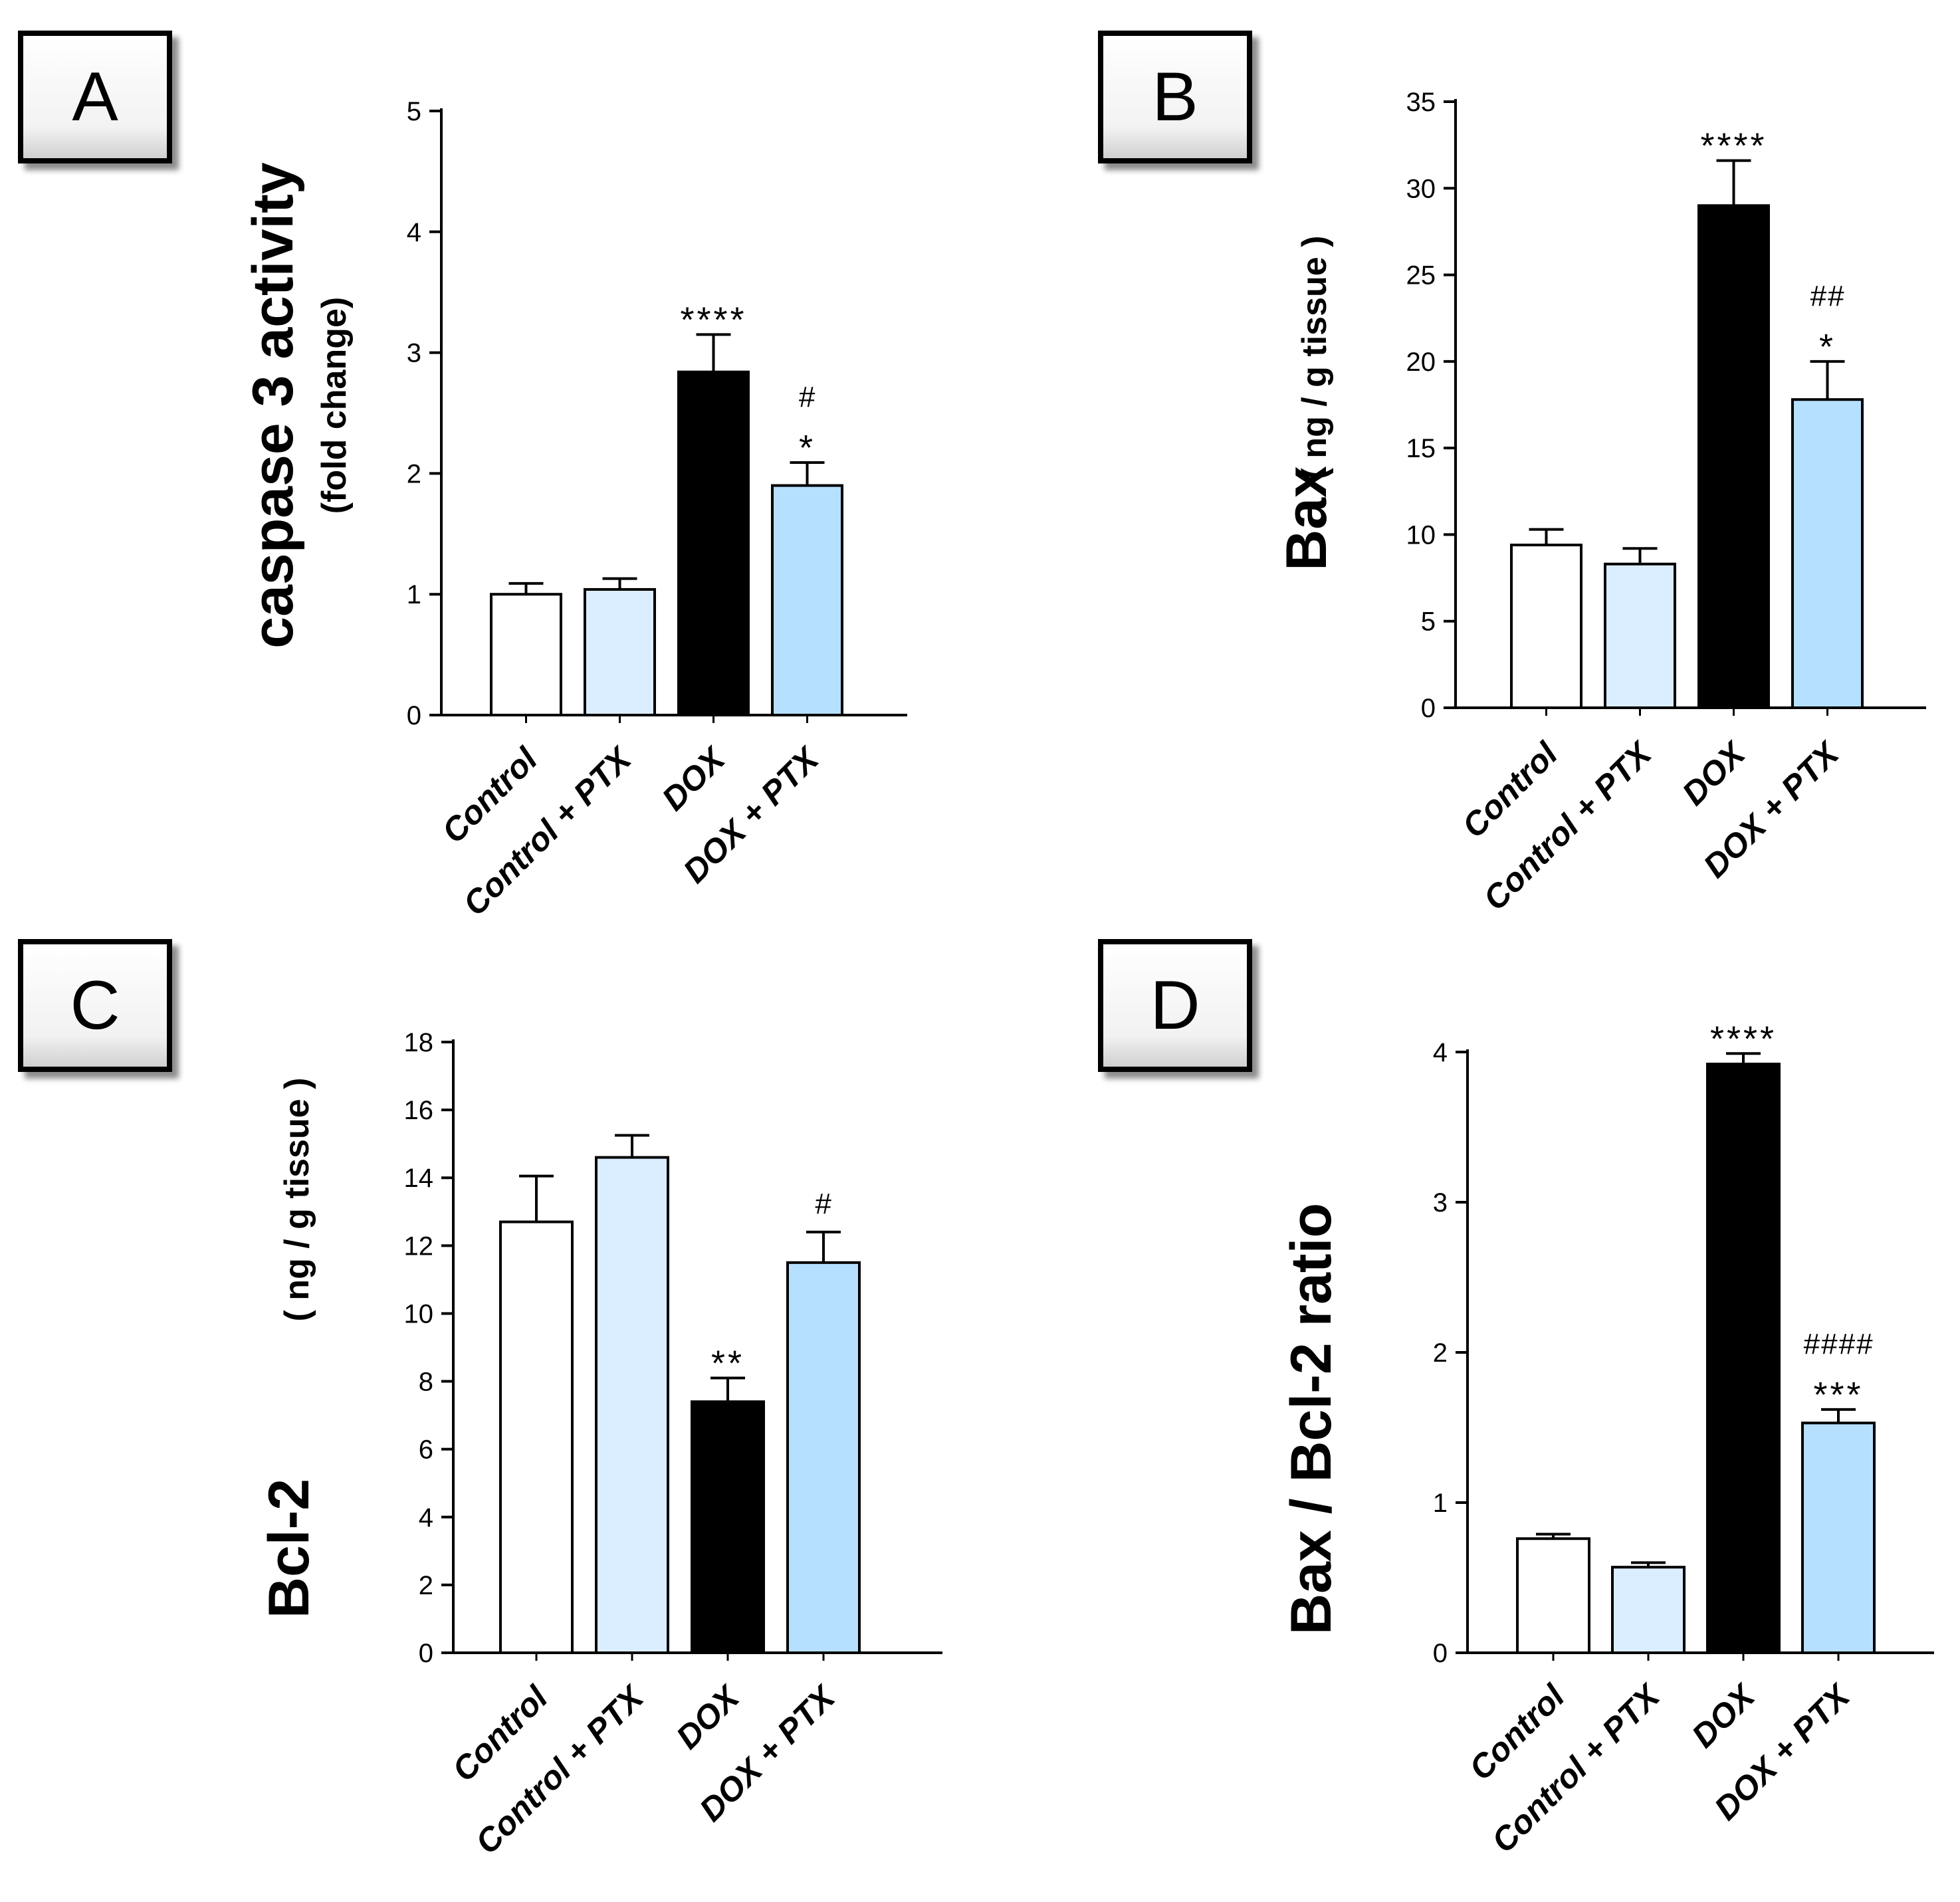 This screenshot has width=1960, height=1902. I want to click on category-label-b: Control + PTX, so click(1568, 825).